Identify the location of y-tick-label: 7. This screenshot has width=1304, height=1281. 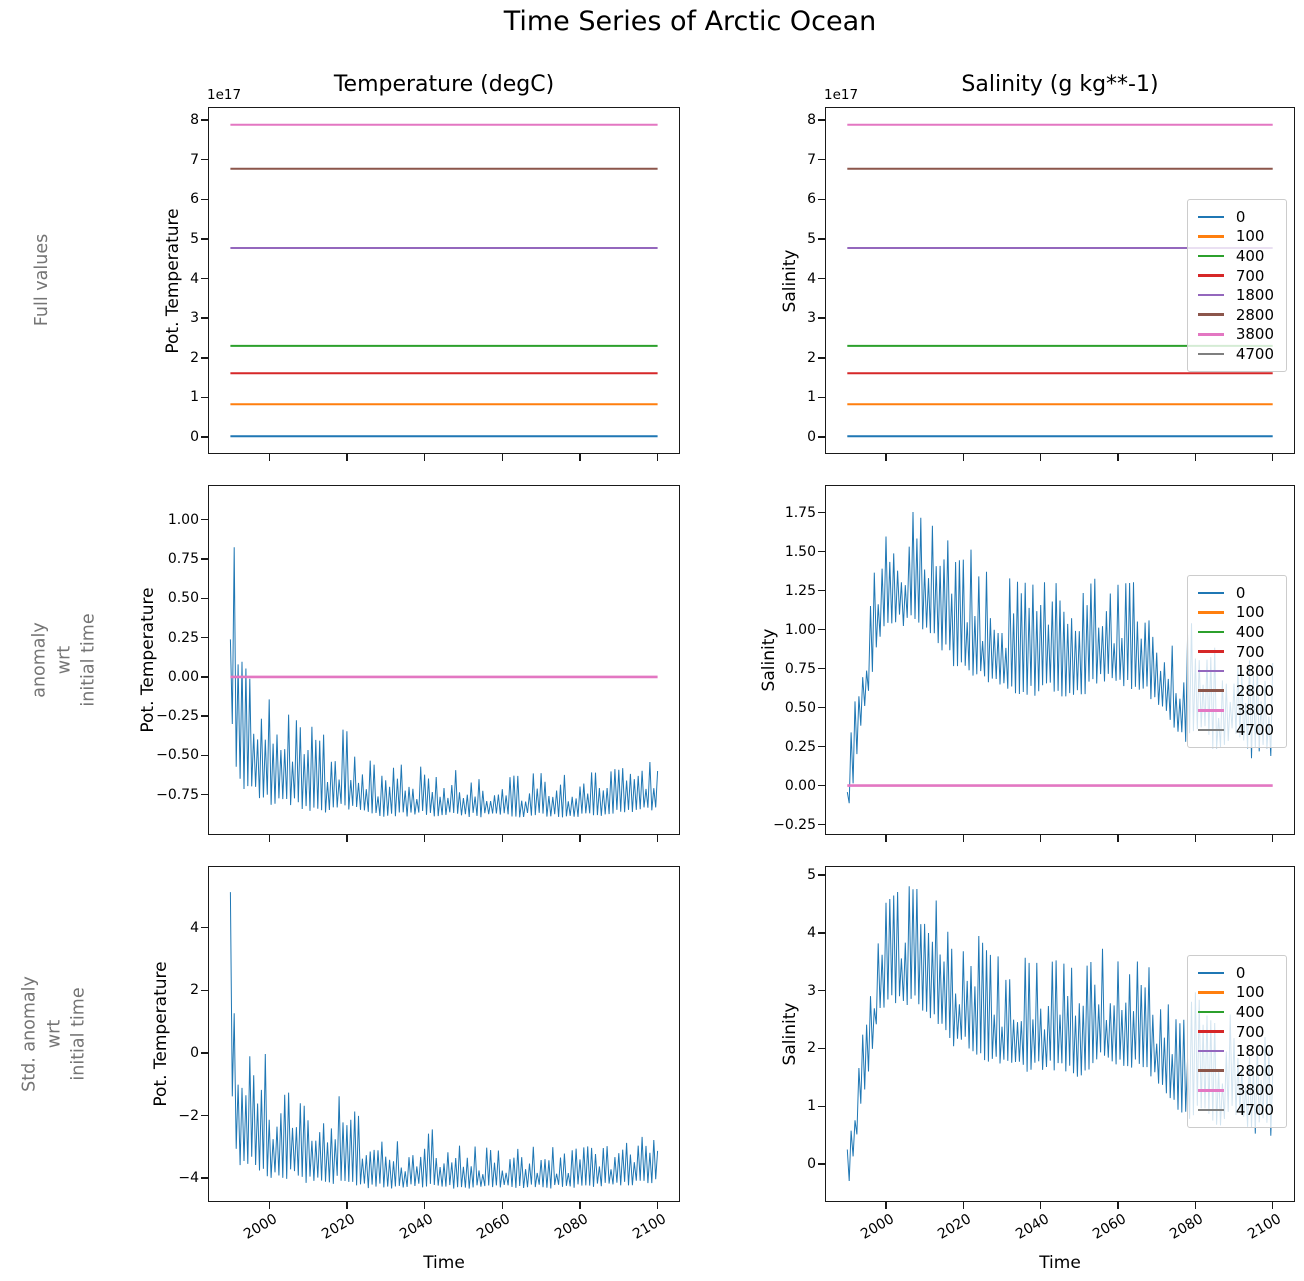
(811, 159).